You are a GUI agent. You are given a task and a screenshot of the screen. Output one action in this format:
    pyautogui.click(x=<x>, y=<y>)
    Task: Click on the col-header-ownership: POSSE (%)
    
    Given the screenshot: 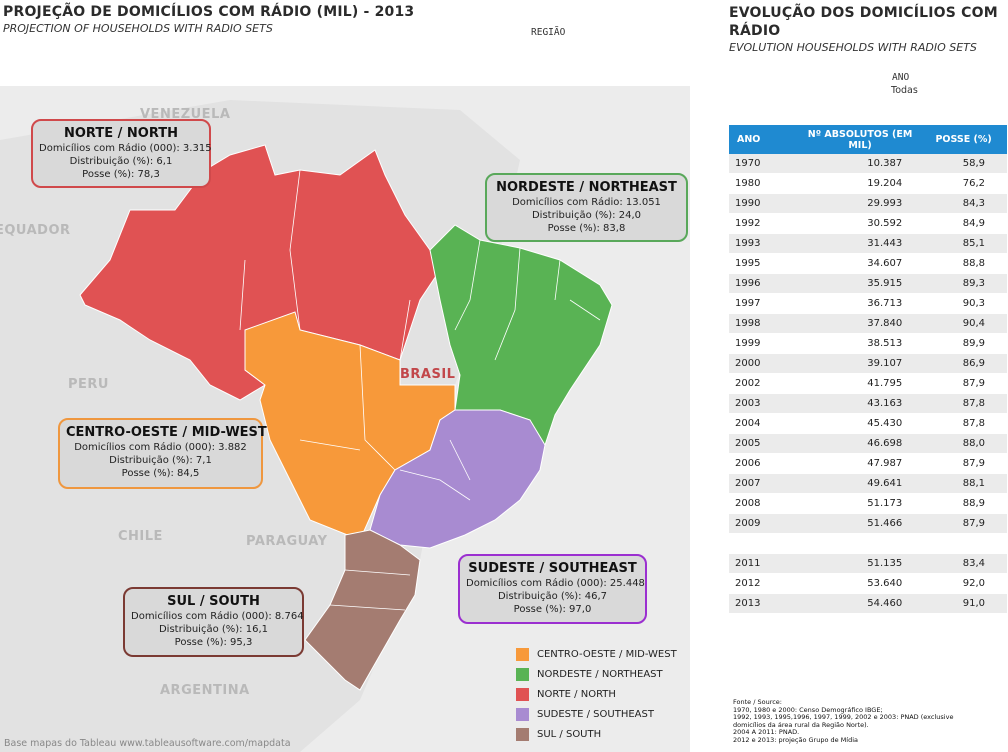 What is the action you would take?
    pyautogui.click(x=963, y=139)
    